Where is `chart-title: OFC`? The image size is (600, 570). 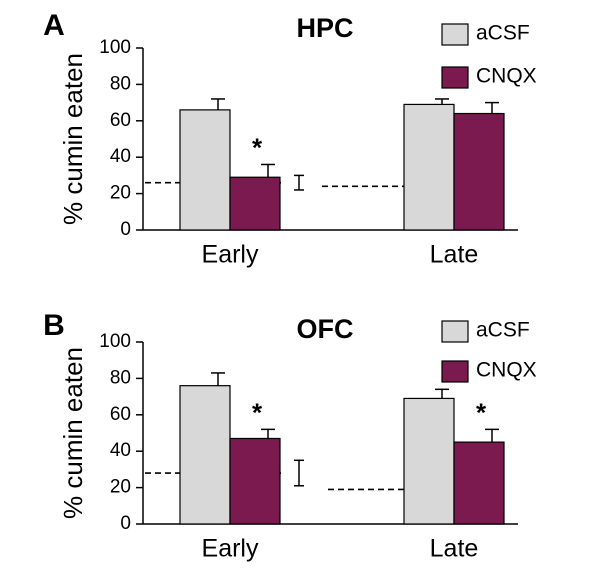
chart-title: OFC is located at coordinates (325, 329).